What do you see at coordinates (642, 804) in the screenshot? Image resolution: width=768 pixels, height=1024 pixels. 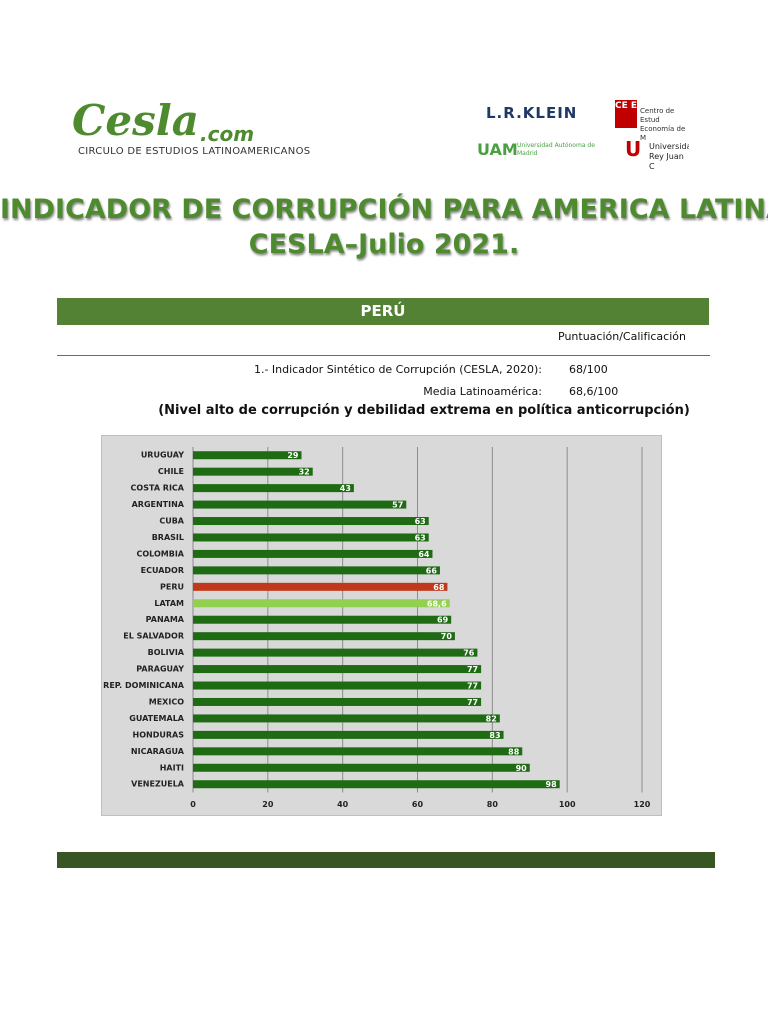 I see `x-tick-label: 120` at bounding box center [642, 804].